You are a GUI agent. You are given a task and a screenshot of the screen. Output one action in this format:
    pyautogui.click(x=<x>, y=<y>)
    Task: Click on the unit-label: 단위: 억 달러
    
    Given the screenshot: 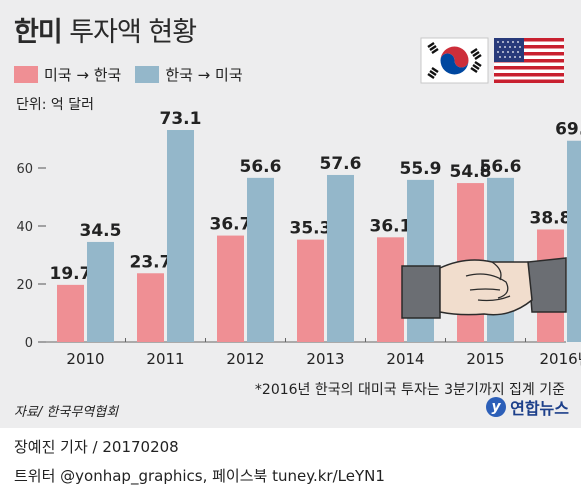 What is the action you would take?
    pyautogui.click(x=55, y=105)
    